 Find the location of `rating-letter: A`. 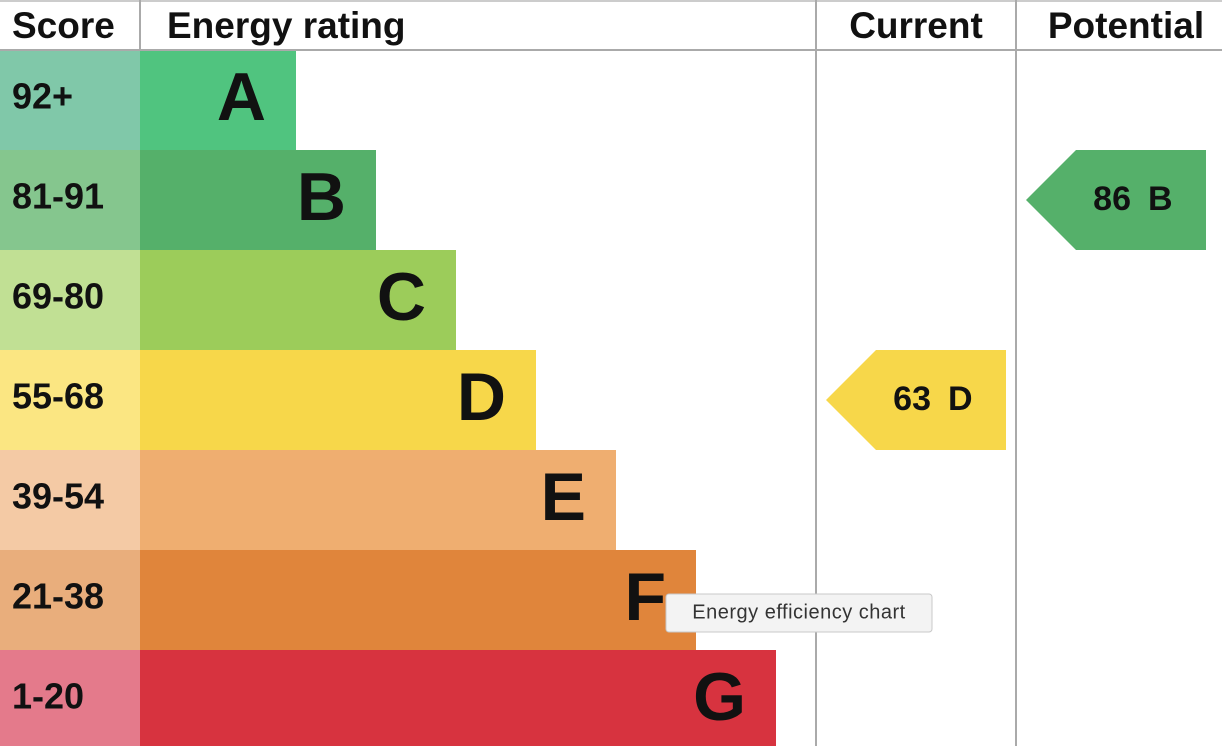

rating-letter: A is located at coordinates (241, 97).